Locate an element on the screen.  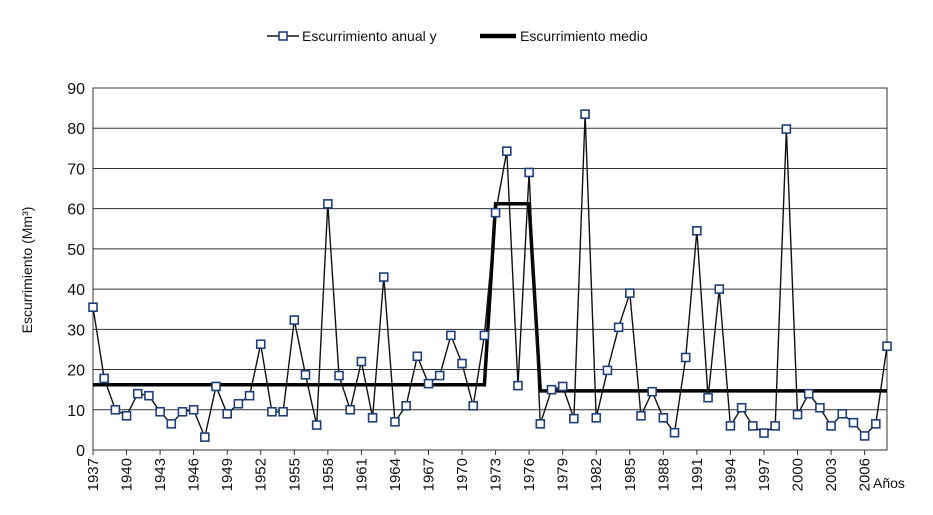
y-axis-label: Escurrimiento (Mm³) is located at coordinates (27, 270).